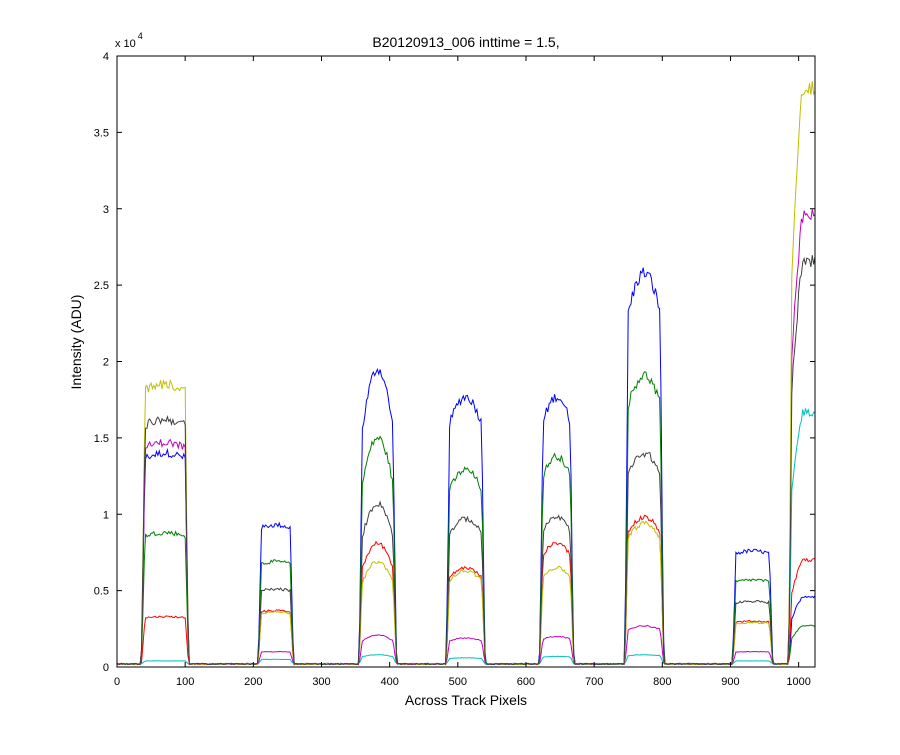 The height and width of the screenshot is (755, 900). I want to click on x-tick-label: 700, so click(594, 682).